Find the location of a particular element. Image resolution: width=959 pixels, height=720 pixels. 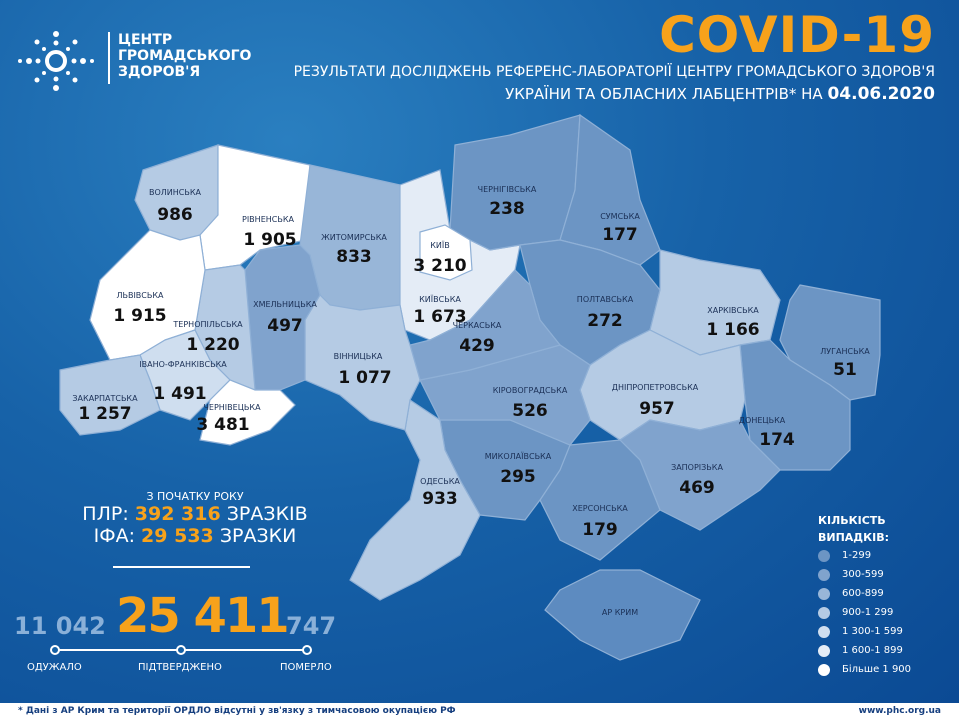

region-cases: 174 is located at coordinates (777, 440).